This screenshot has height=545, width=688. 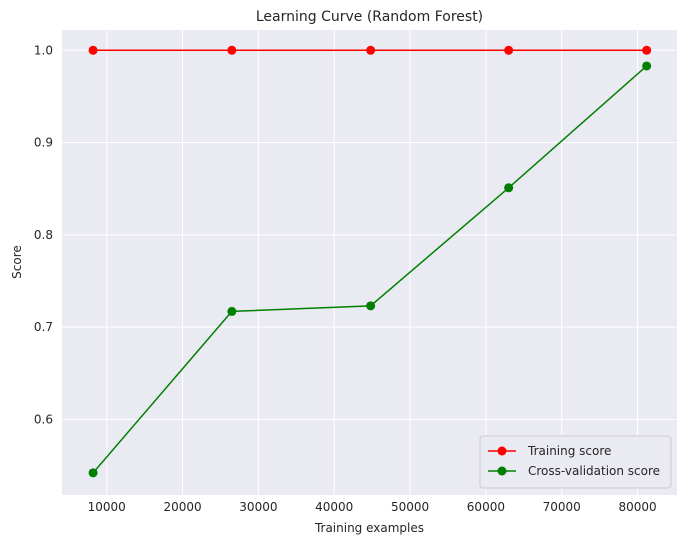 What do you see at coordinates (637, 507) in the screenshot?
I see `x-tick-label: 80000` at bounding box center [637, 507].